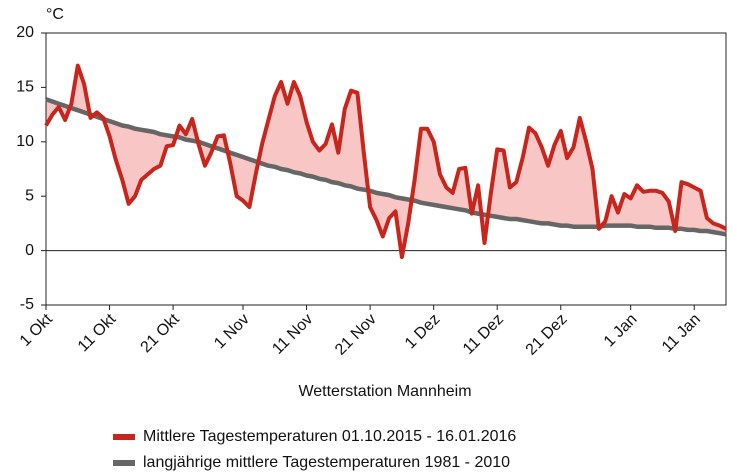 The height and width of the screenshot is (472, 733). What do you see at coordinates (29, 195) in the screenshot?
I see `y-tick-label: 5` at bounding box center [29, 195].